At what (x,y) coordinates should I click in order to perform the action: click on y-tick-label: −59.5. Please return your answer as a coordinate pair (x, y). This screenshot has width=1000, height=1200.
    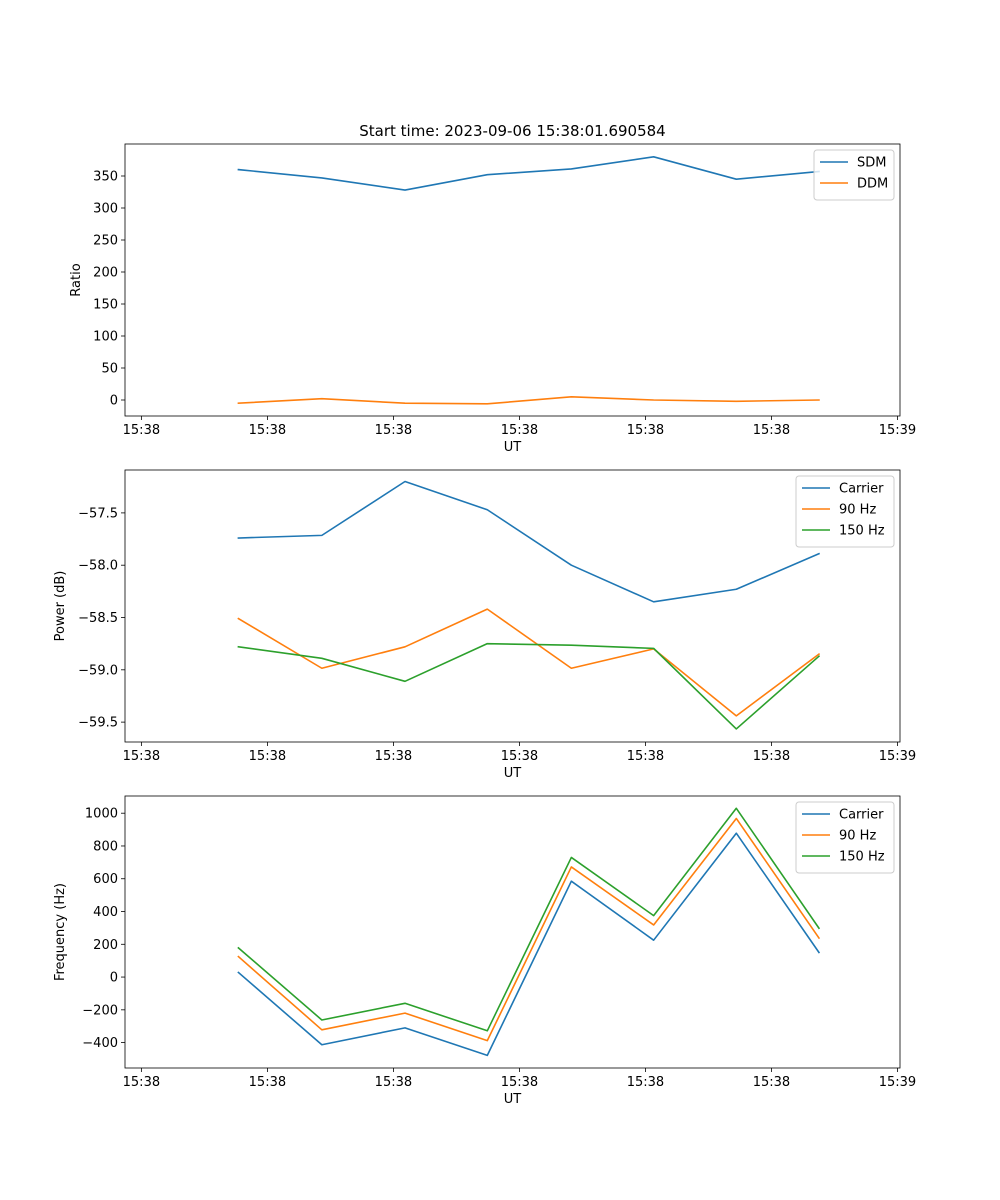
    Looking at the image, I should click on (98, 723).